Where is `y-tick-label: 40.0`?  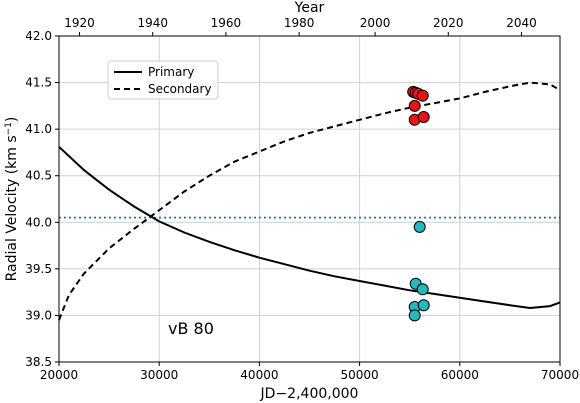
y-tick-label: 40.0 is located at coordinates (38, 222).